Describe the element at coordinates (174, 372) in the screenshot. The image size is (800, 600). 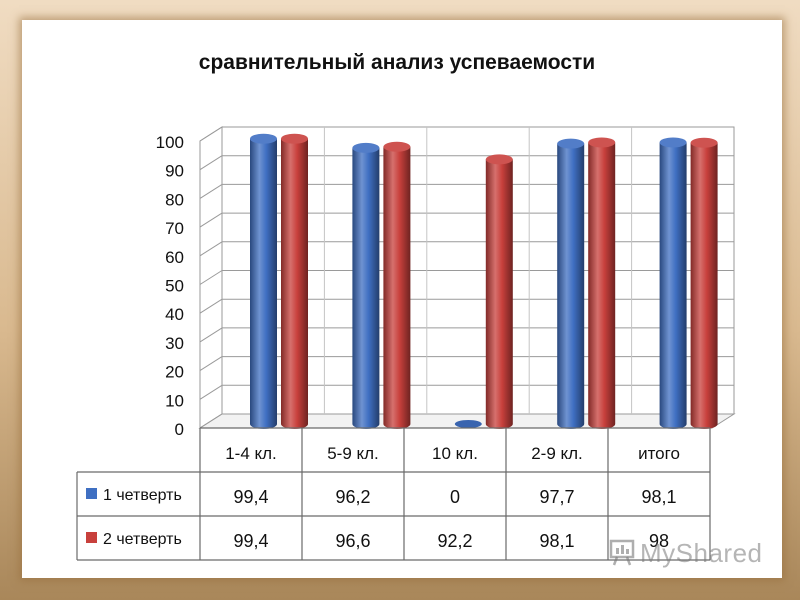
I see `y-tick-label: 20` at that location.